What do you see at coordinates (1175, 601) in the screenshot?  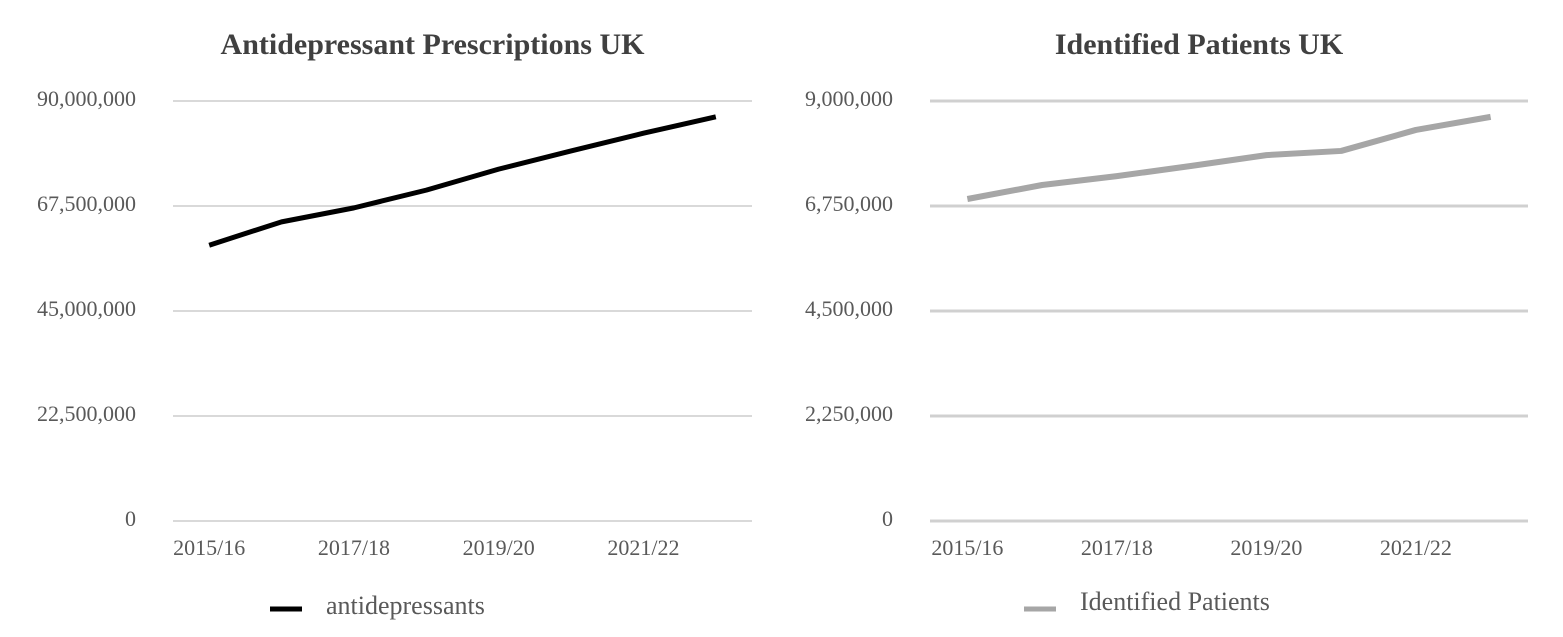 I see `legend-label: Identified Patients` at bounding box center [1175, 601].